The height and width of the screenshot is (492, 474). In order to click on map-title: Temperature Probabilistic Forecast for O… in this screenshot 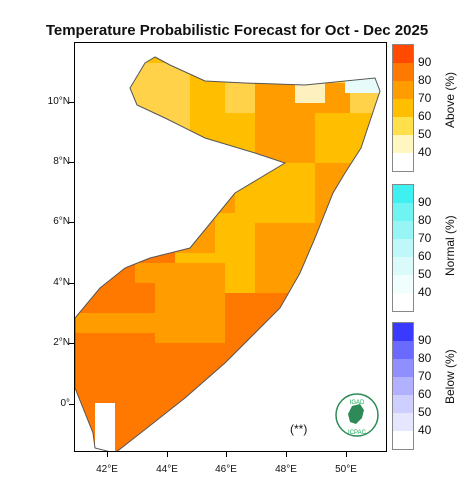, I will do `click(237, 30)`.